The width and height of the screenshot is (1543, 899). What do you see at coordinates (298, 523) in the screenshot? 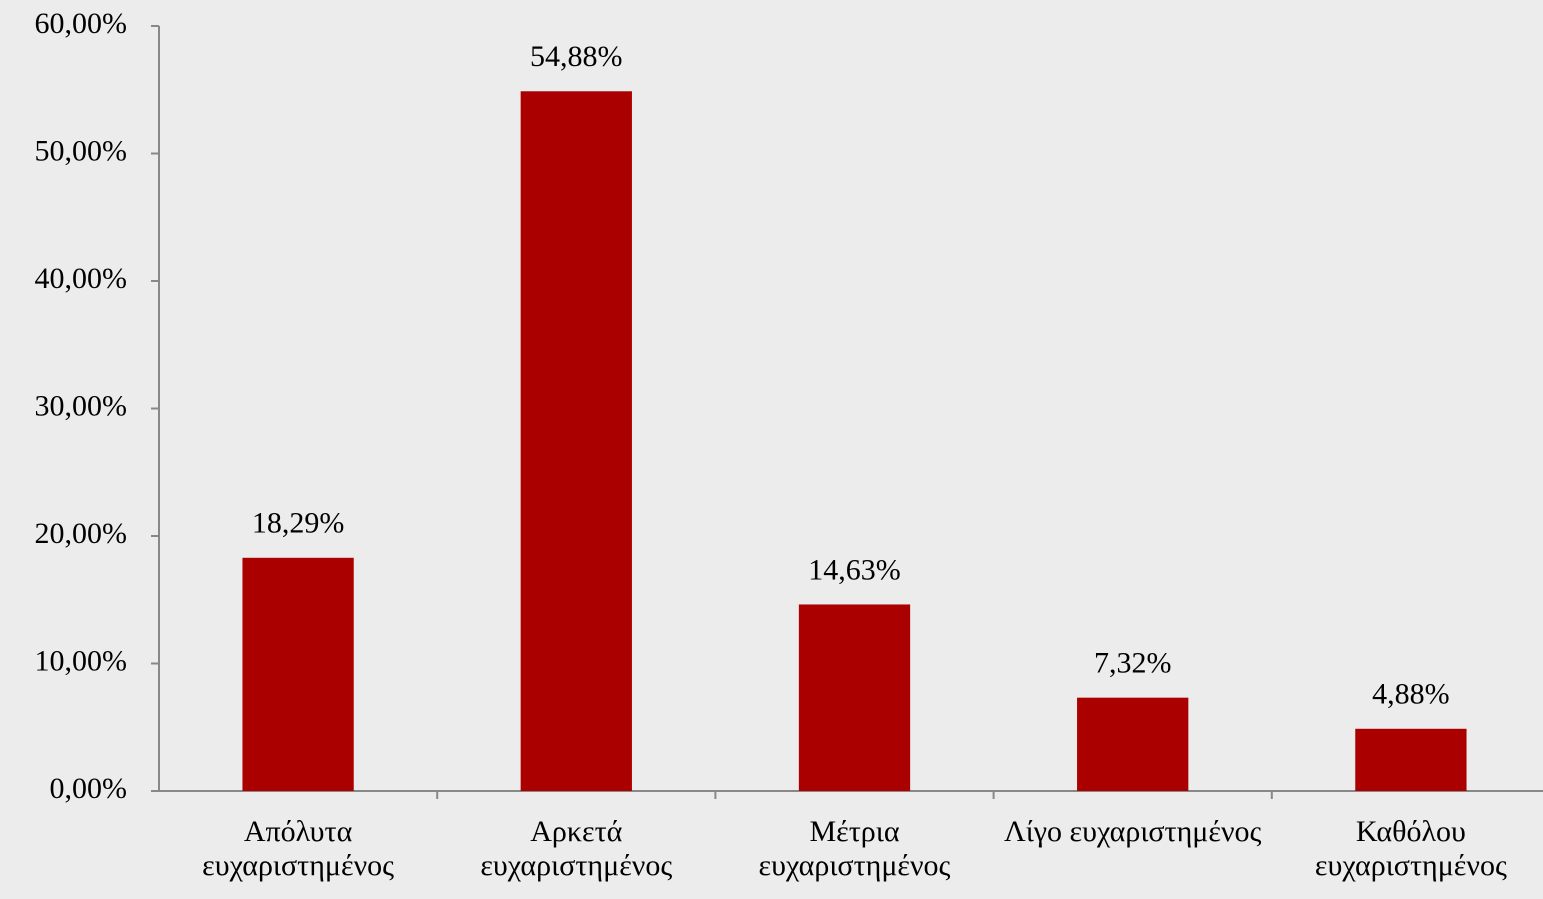
I see `data-label: 18,29%` at bounding box center [298, 523].